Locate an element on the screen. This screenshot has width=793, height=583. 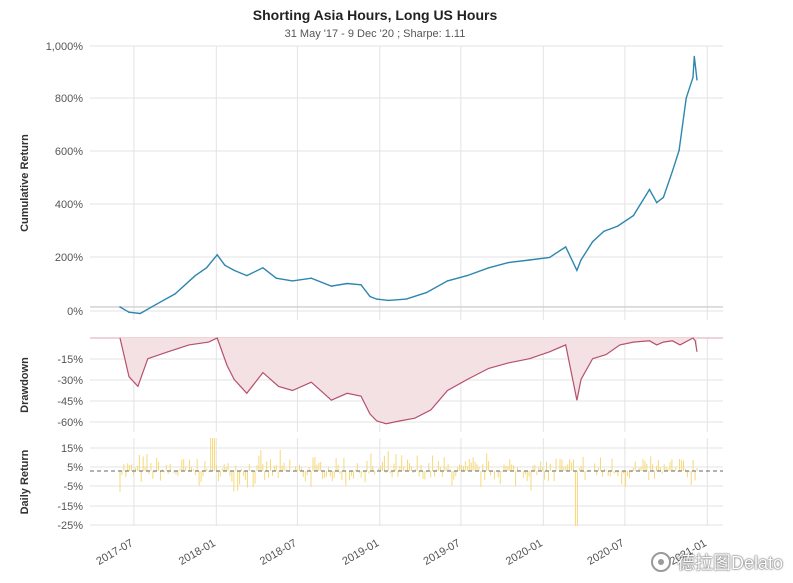
y-tick-label: 800% is located at coordinates (69, 99).